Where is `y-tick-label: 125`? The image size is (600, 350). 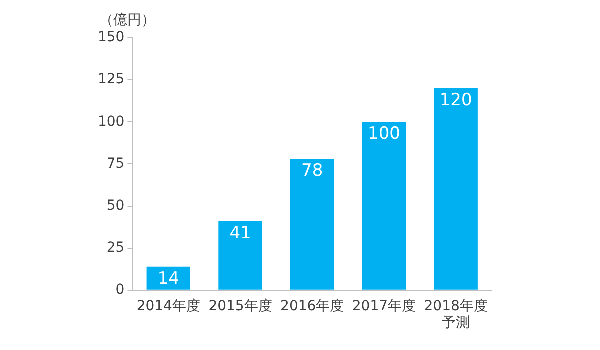
y-tick-label: 125 is located at coordinates (111, 80).